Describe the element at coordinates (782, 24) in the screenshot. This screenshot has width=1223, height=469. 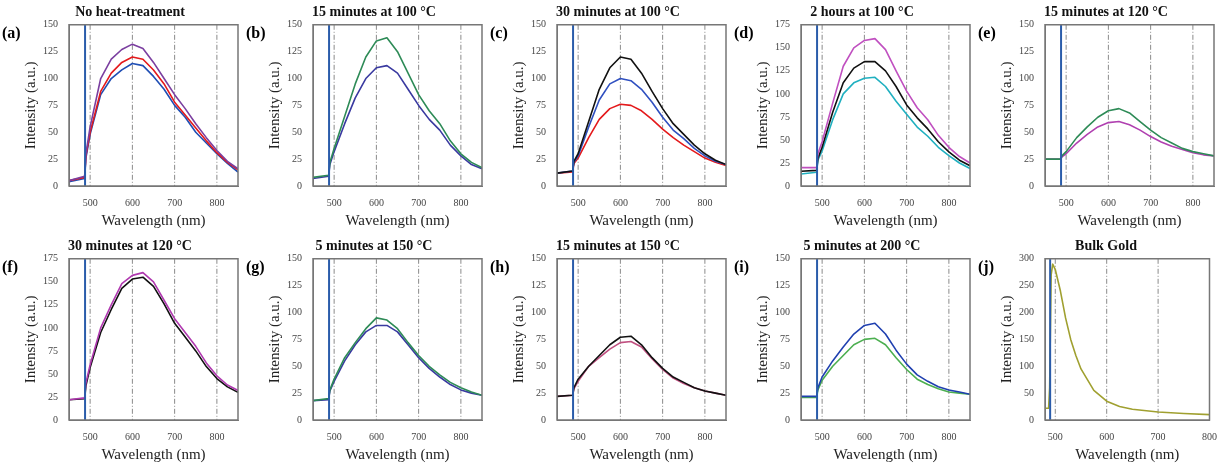
I see `y-tick-label: 175` at that location.